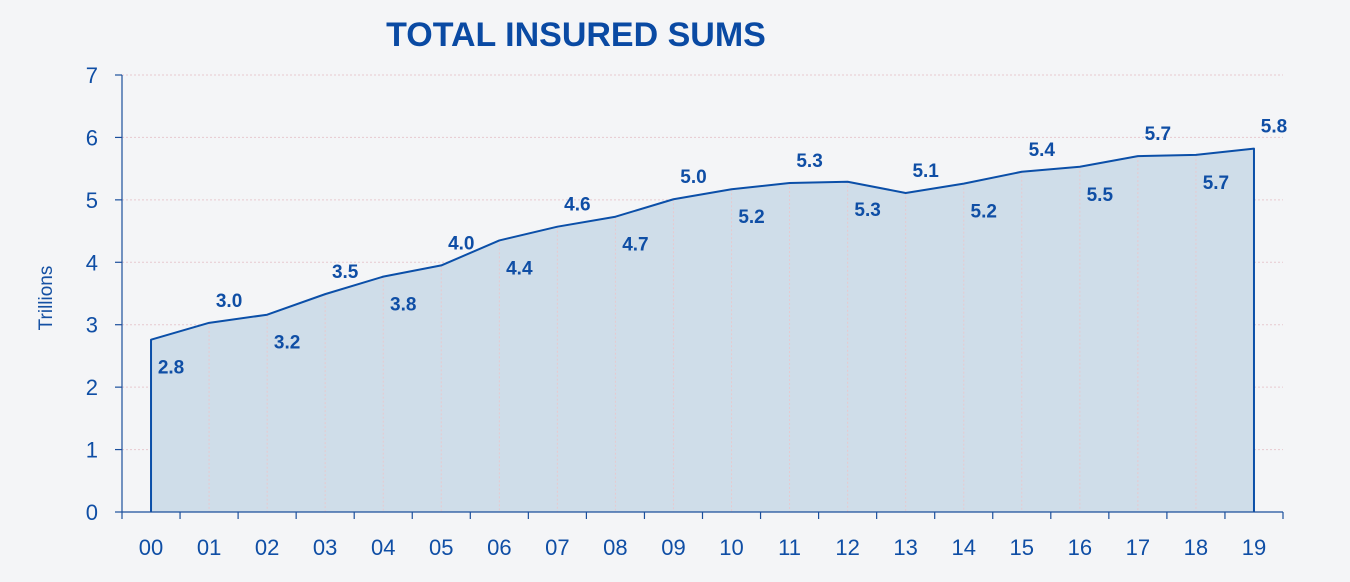  I want to click on y-tick-label-2: 2, so click(92, 387).